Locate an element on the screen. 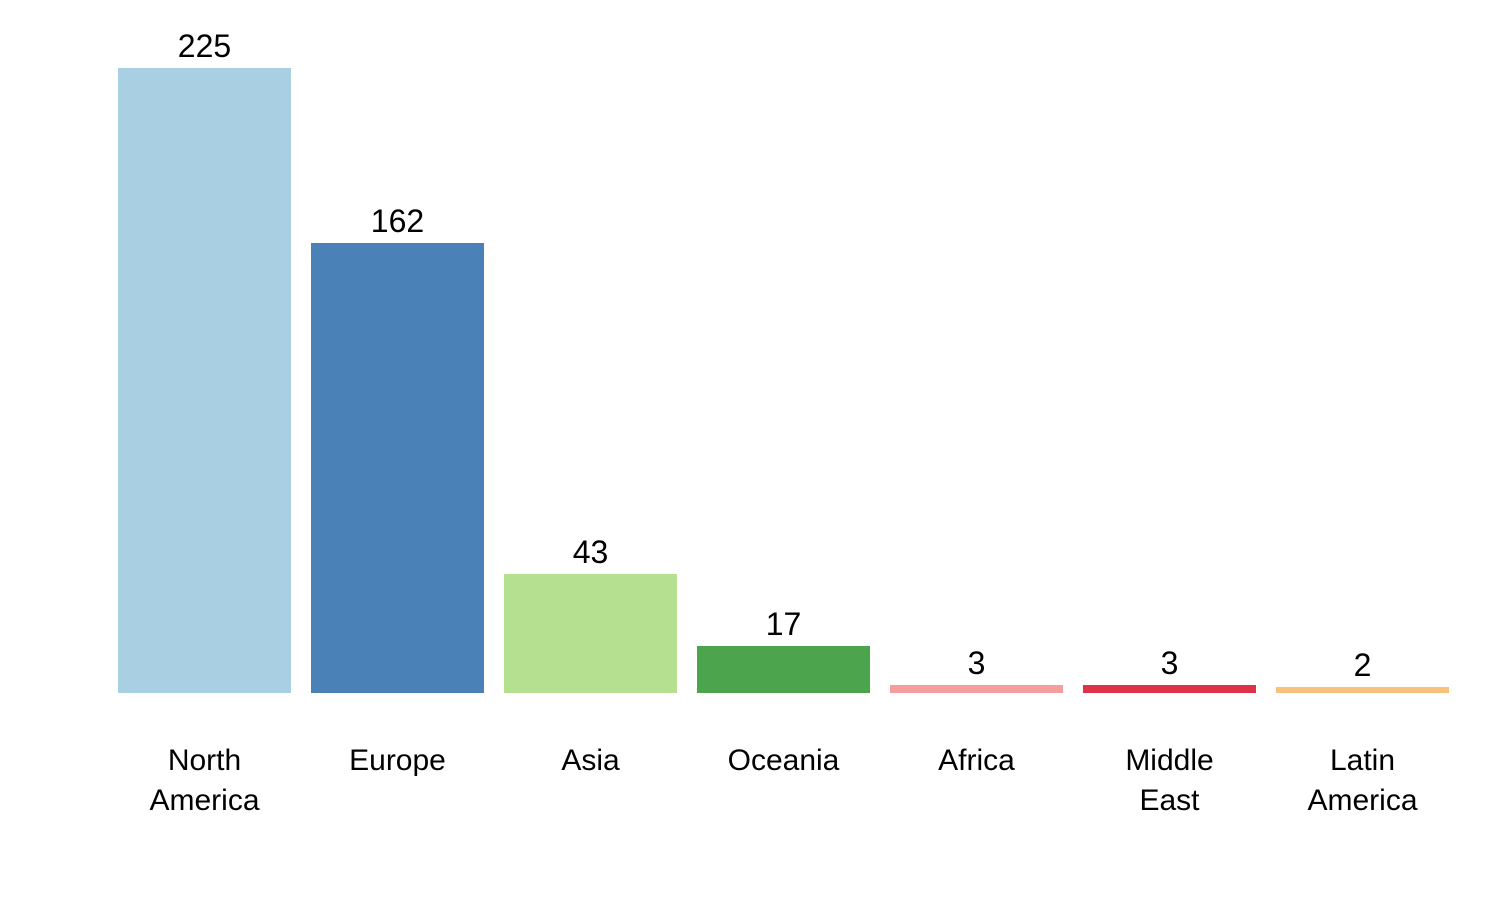 Image resolution: width=1500 pixels, height=900 pixels. category-tick-label: Latin America is located at coordinates (1362, 780).